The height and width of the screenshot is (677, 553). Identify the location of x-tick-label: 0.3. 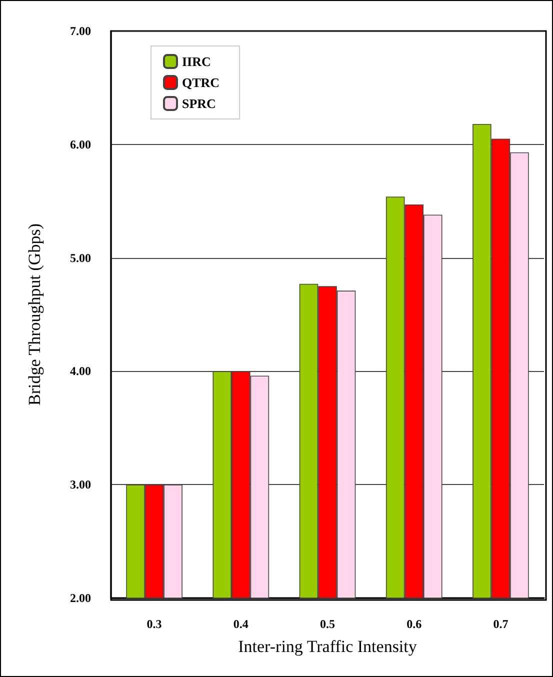
(154, 624).